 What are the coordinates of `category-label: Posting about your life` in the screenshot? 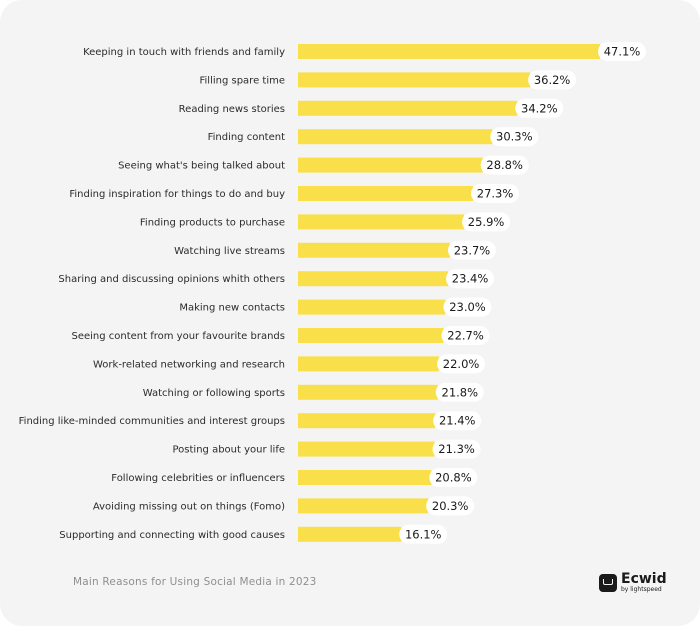 It's located at (229, 450).